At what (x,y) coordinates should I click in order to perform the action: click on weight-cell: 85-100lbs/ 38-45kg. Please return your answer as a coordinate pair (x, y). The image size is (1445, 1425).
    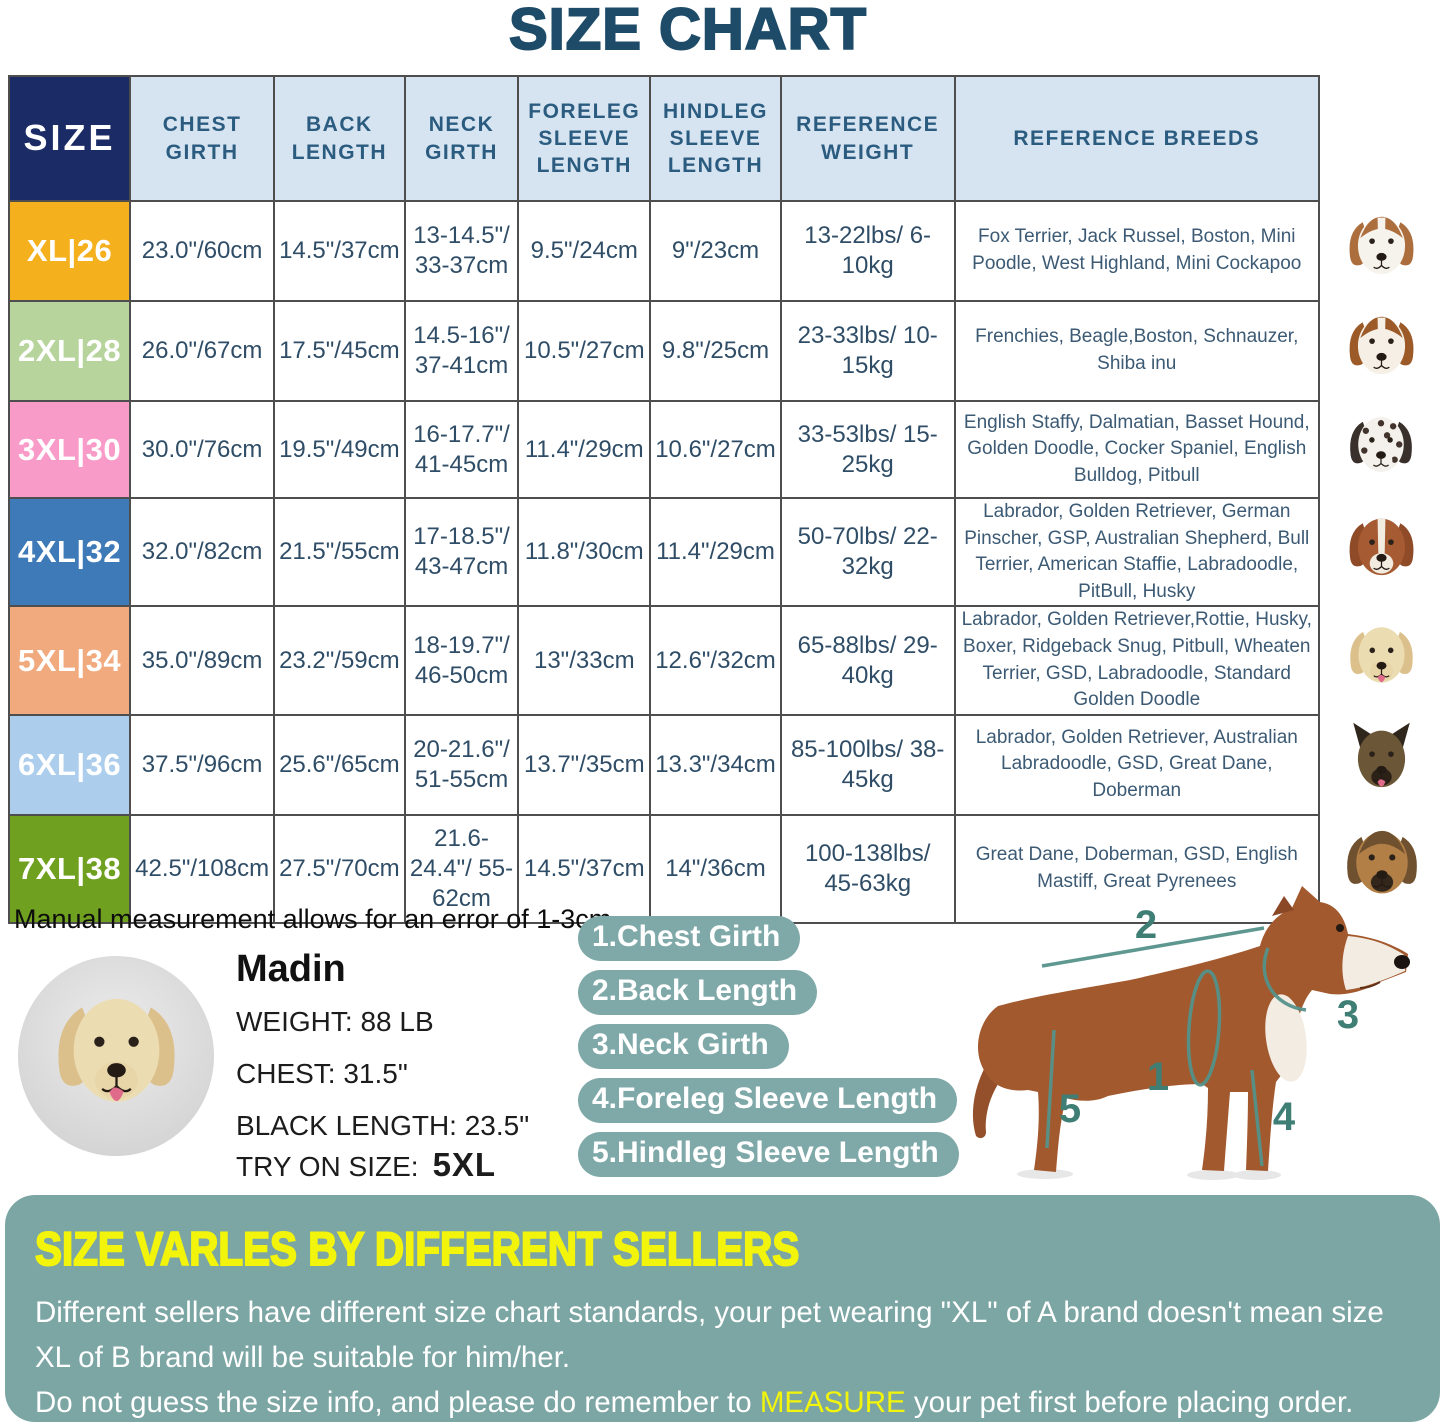
    Looking at the image, I should click on (867, 764).